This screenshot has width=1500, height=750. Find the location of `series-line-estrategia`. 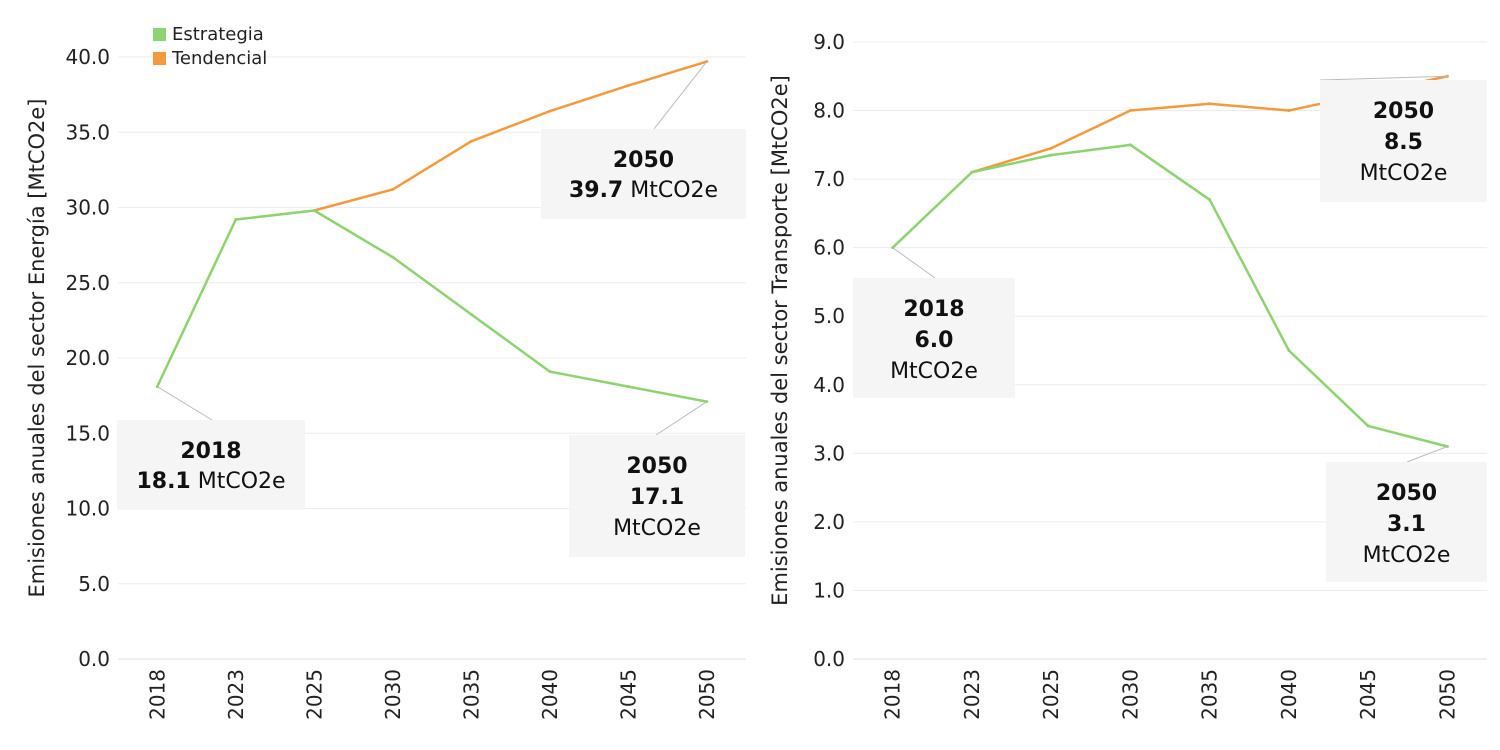

series-line-estrategia is located at coordinates (431, 306).